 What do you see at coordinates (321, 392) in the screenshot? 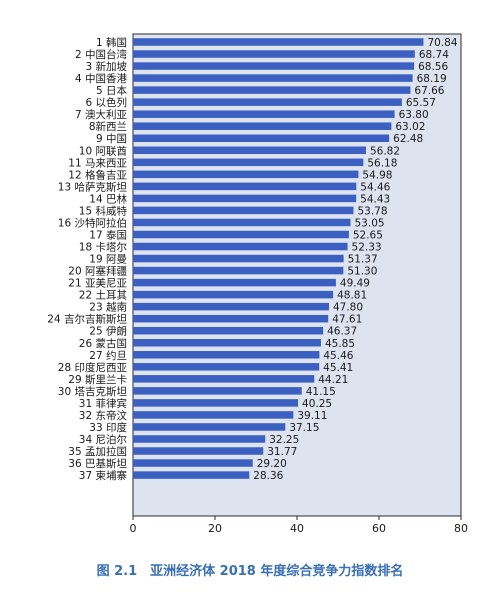
I see `value-label: 41.15` at bounding box center [321, 392].